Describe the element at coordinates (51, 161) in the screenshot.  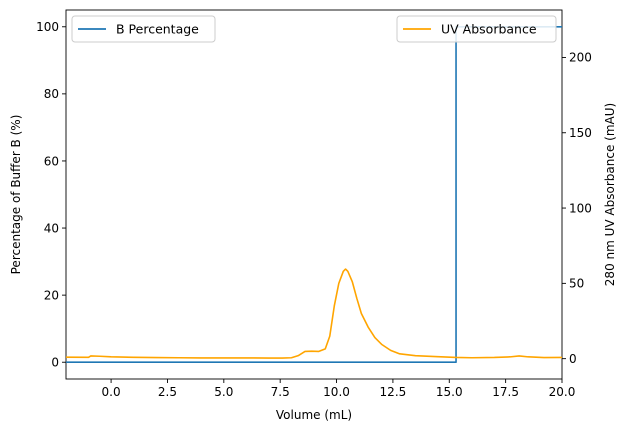
I see `y-left-tick-label: 60` at that location.